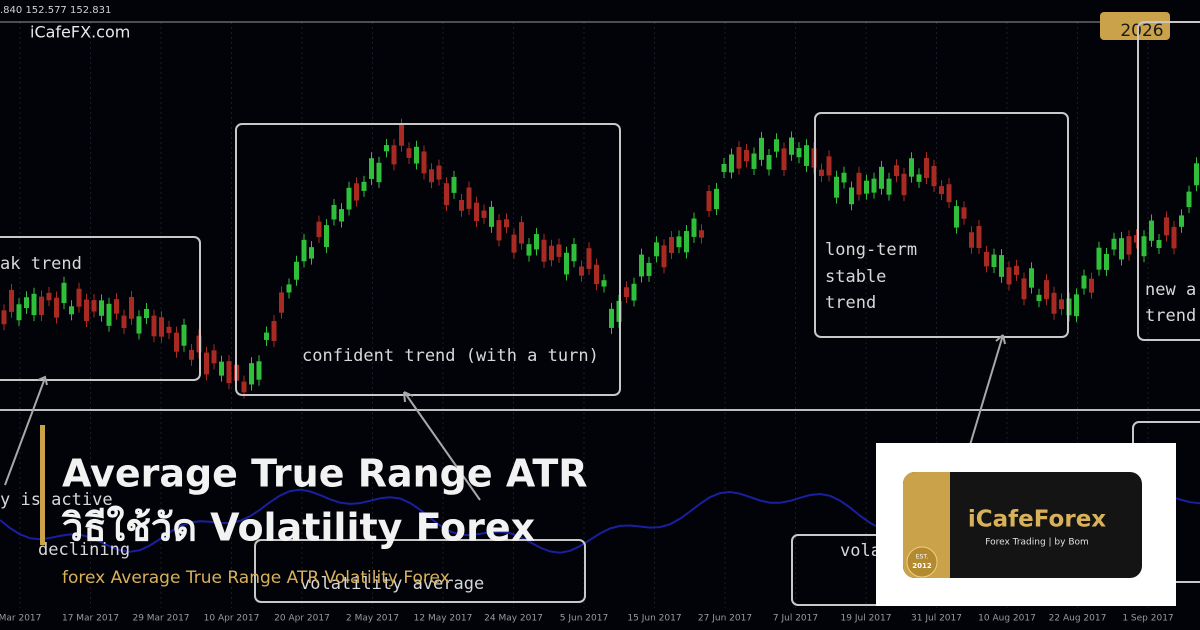 Image resolution: width=1200 pixels, height=630 pixels. What do you see at coordinates (871, 250) in the screenshot?
I see `annotation: long-term` at bounding box center [871, 250].